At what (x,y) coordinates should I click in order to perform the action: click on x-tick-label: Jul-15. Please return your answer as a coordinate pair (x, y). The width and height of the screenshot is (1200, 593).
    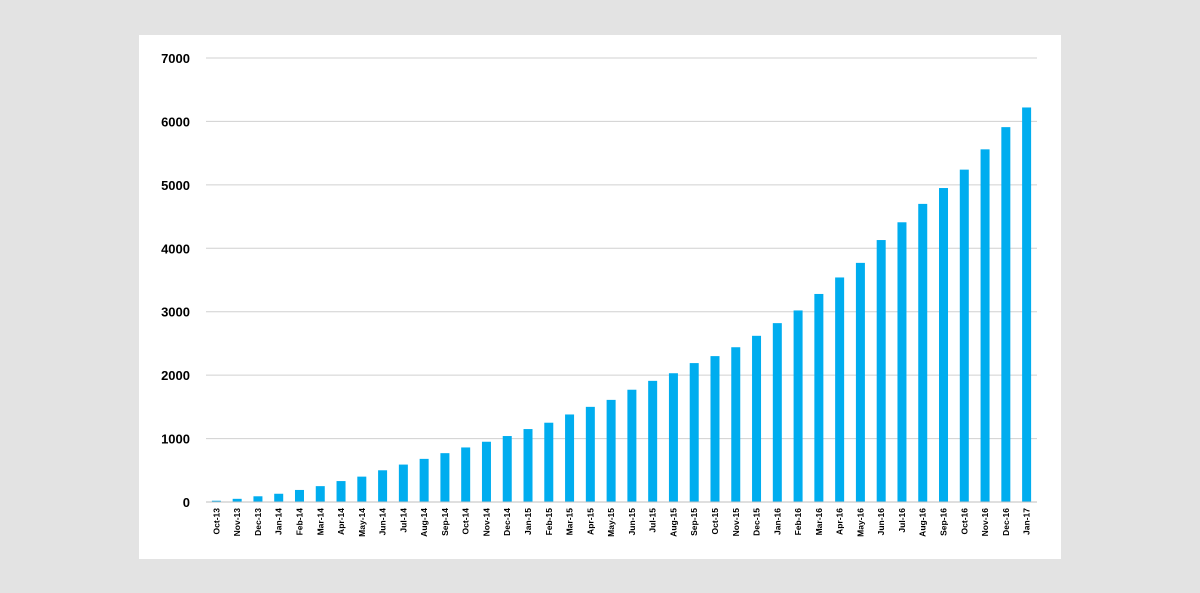
    Looking at the image, I should click on (653, 520).